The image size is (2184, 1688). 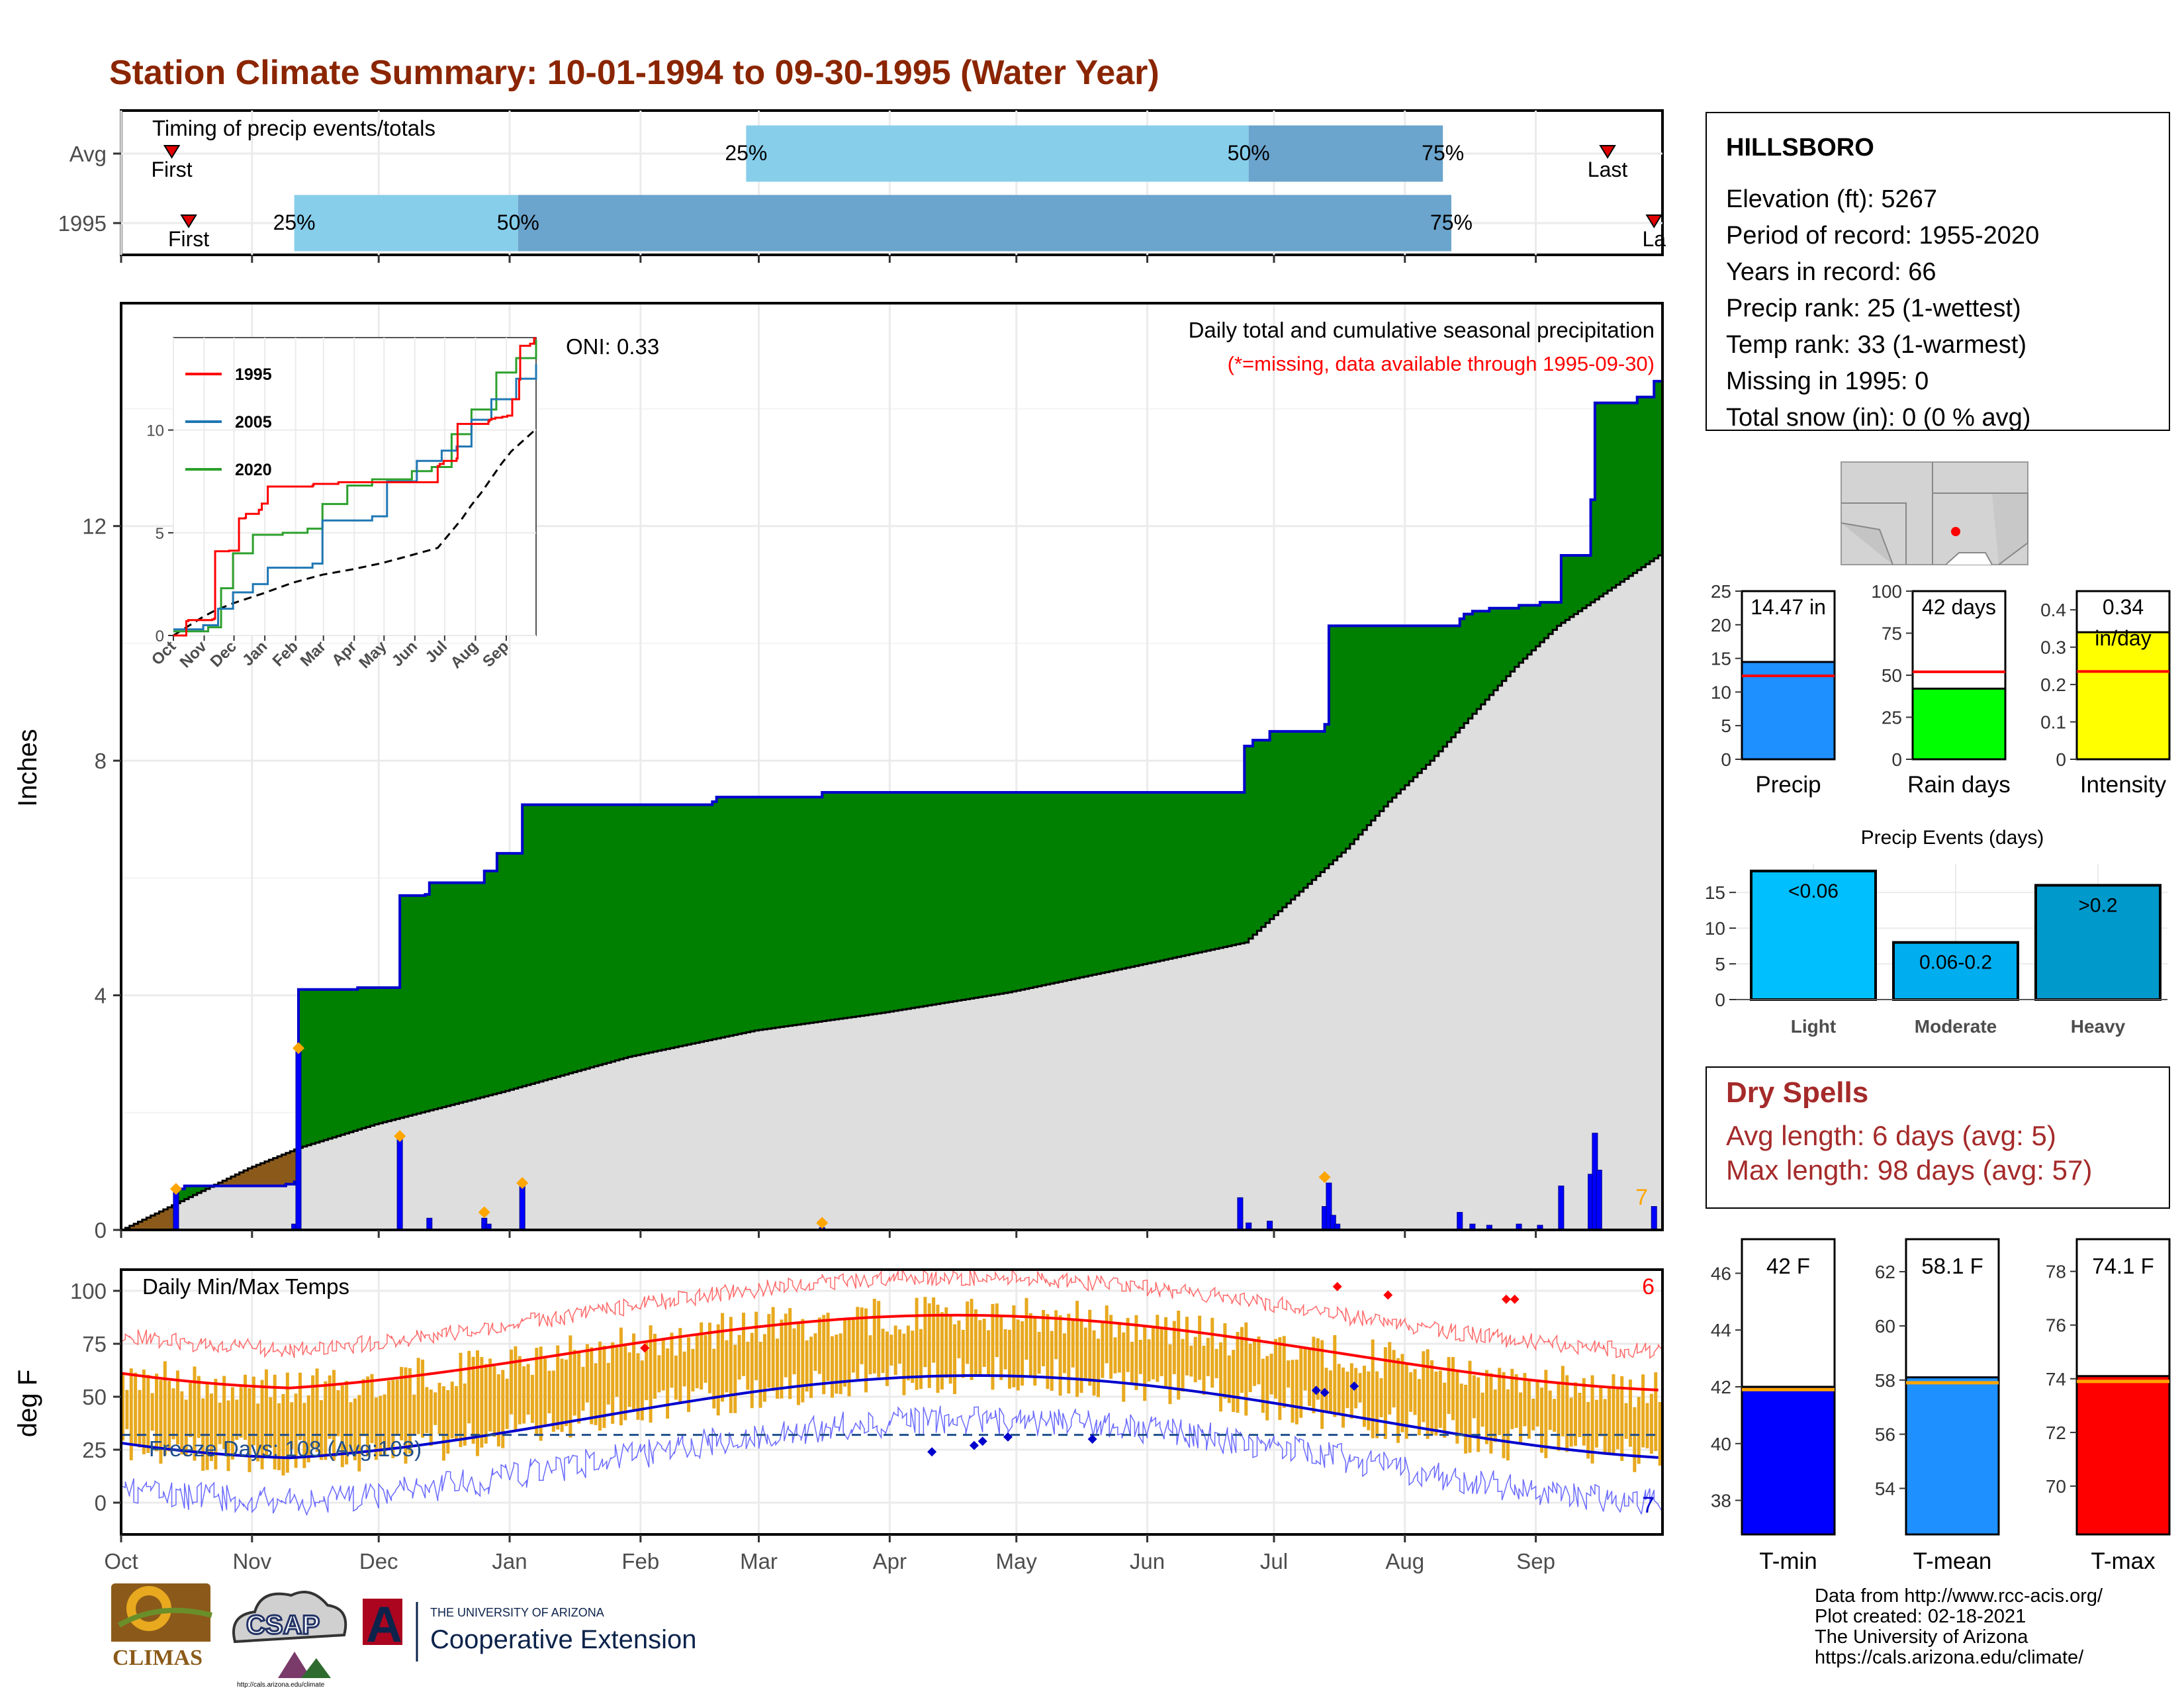 What do you see at coordinates (1891, 1135) in the screenshot?
I see `dry-spells-line: Avg length: 6 days (avg: 5)` at bounding box center [1891, 1135].